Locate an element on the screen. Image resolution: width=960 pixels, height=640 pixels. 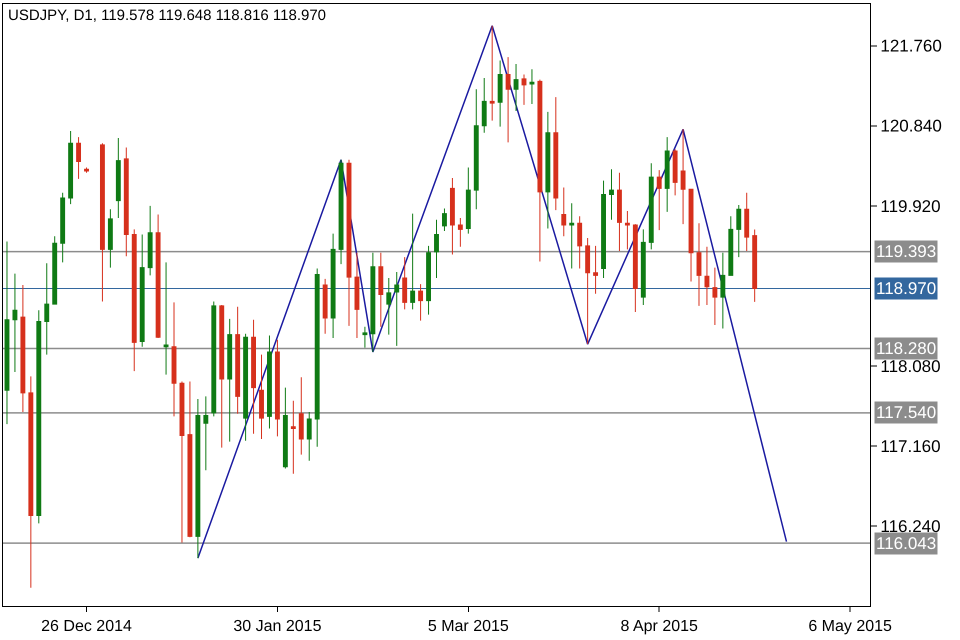
ref-line-label: 119.393 is located at coordinates (906, 251).